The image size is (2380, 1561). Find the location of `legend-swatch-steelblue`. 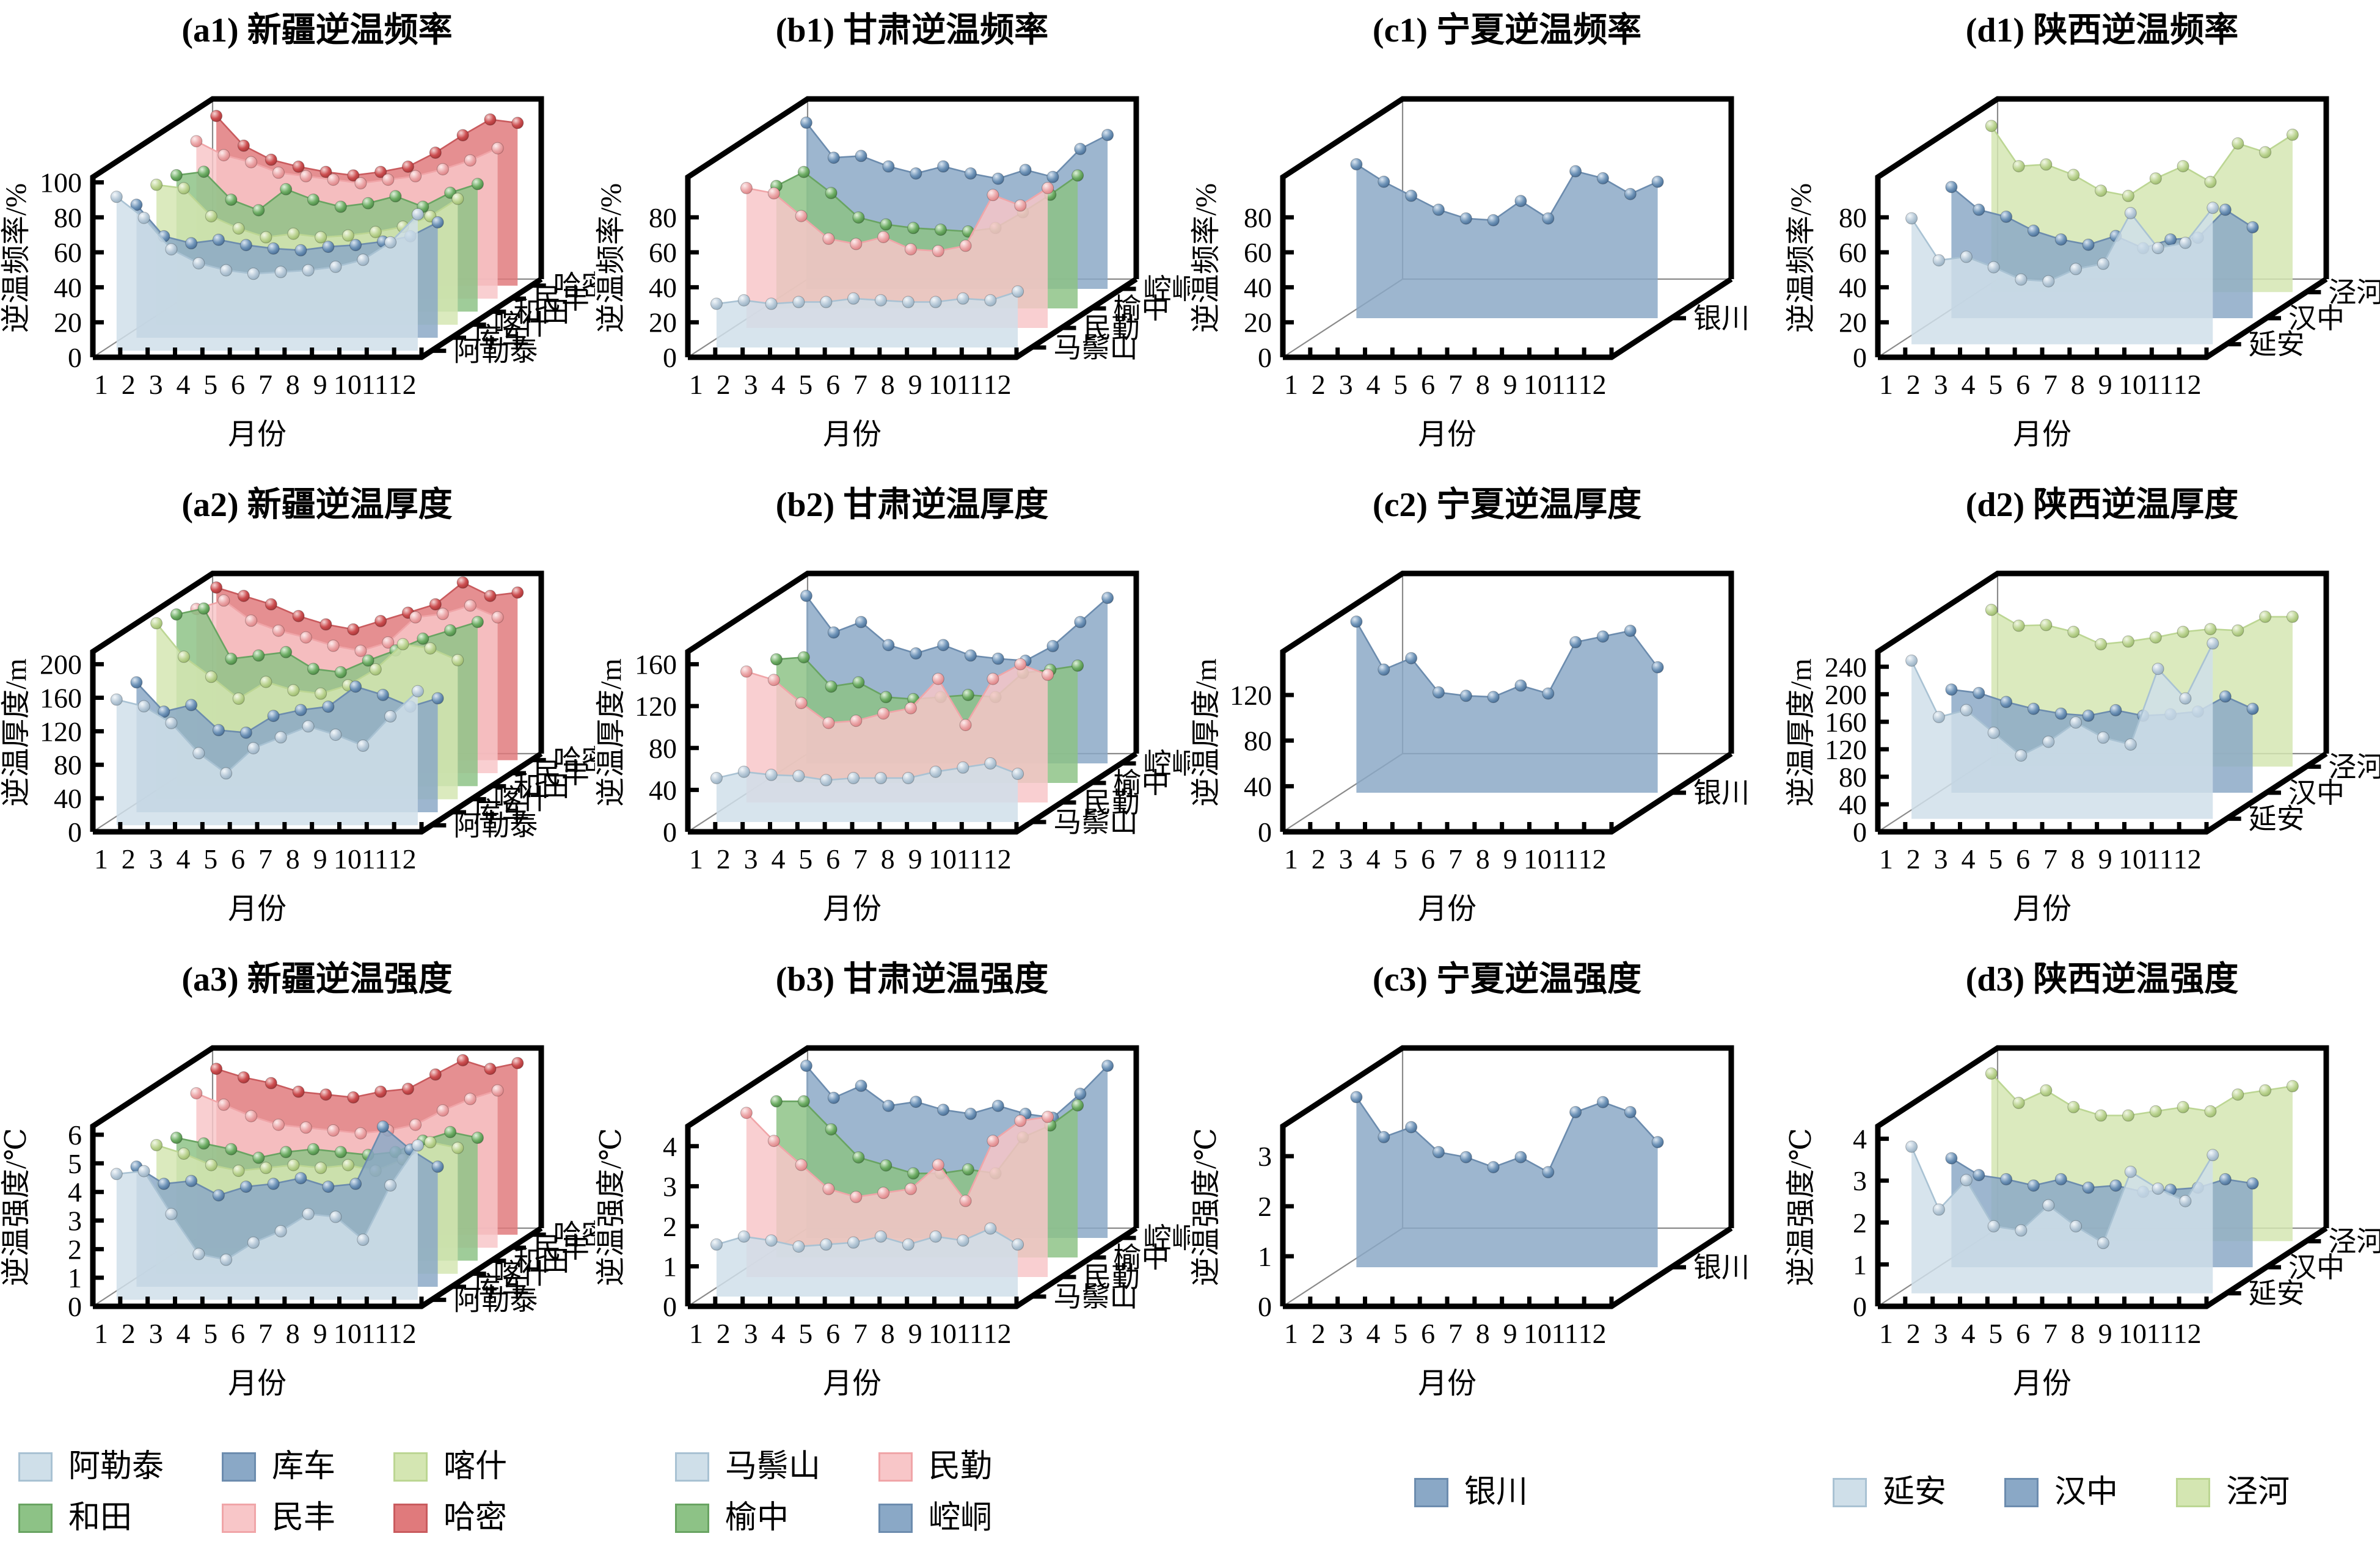

legend-swatch-steelblue is located at coordinates (895, 1518).